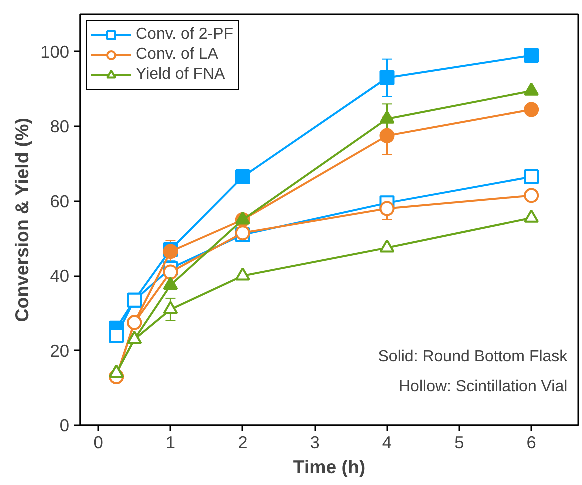 This screenshot has width=582, height=485. I want to click on x-tick-label: 3, so click(315, 442).